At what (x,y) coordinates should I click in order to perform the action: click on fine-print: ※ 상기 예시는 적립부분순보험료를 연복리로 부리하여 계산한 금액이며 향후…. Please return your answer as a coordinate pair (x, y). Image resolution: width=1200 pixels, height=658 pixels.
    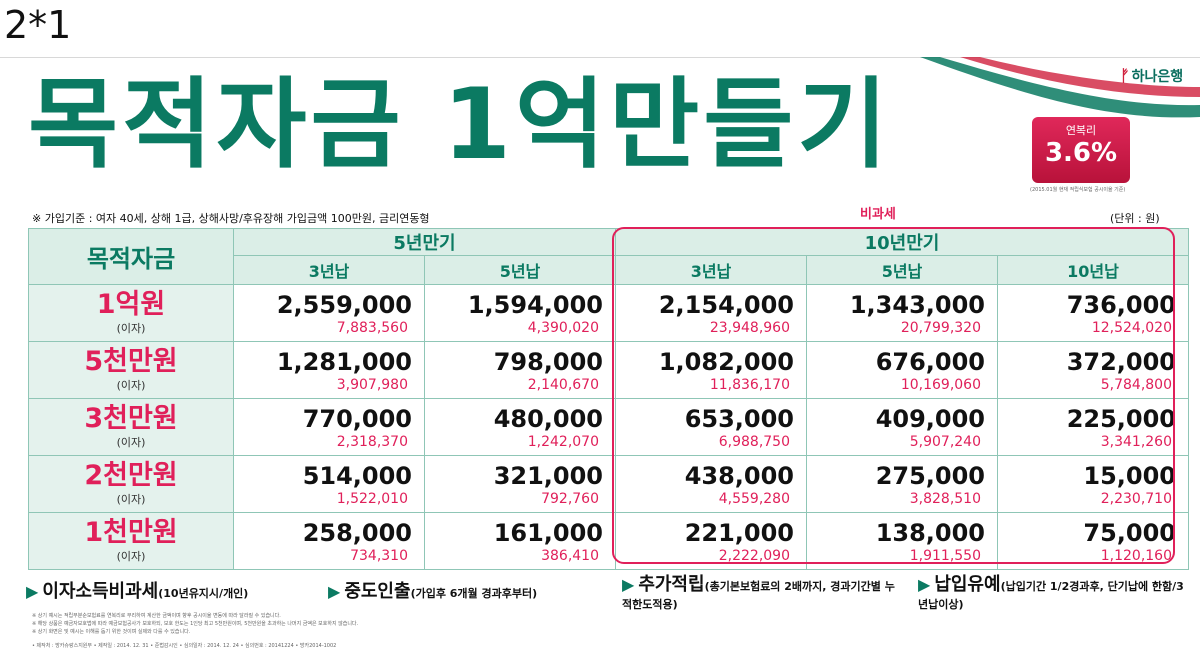
    Looking at the image, I should click on (156, 616).